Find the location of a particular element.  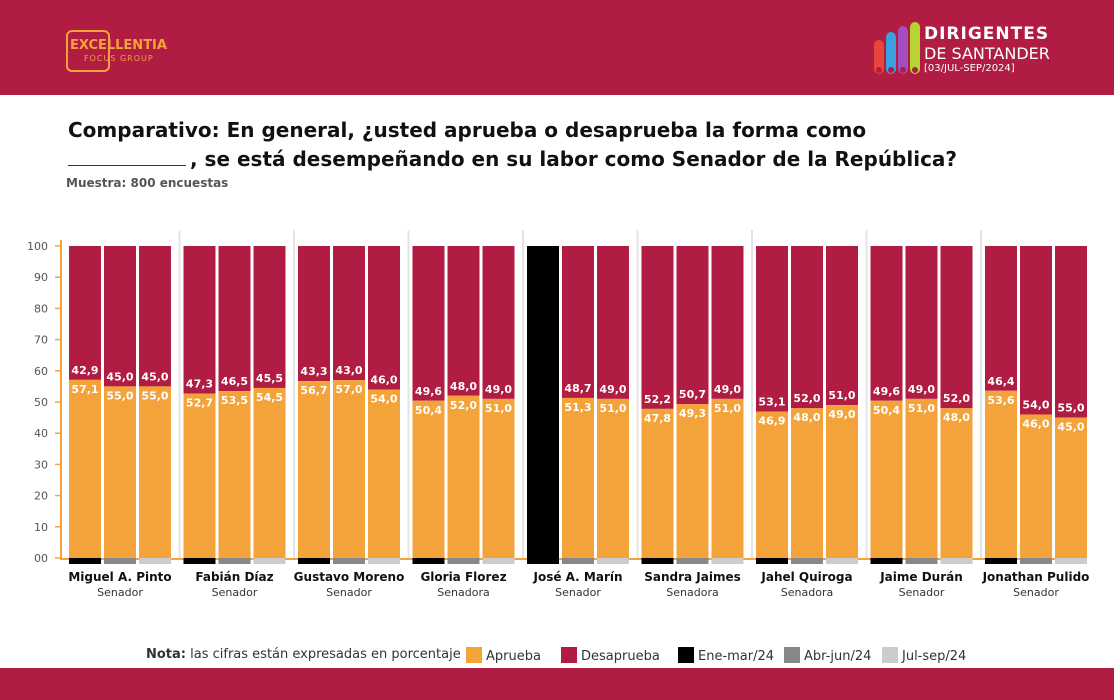

approve-swatch is located at coordinates (474, 655).